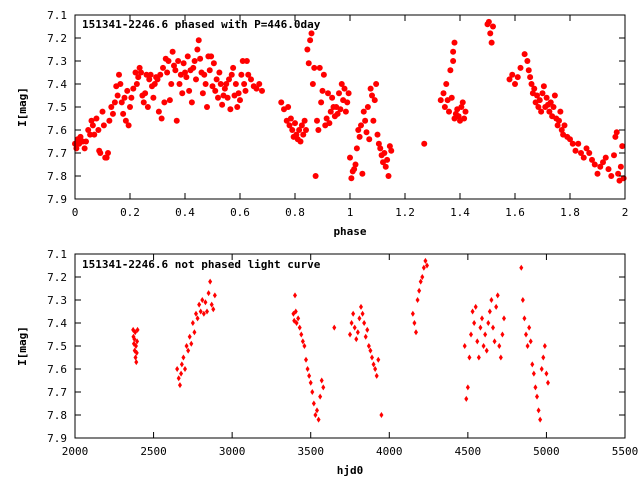 This screenshot has width=640, height=480. Describe the element at coordinates (310, 451) in the screenshot. I see `unphased-x-tick-label: 3500` at that location.